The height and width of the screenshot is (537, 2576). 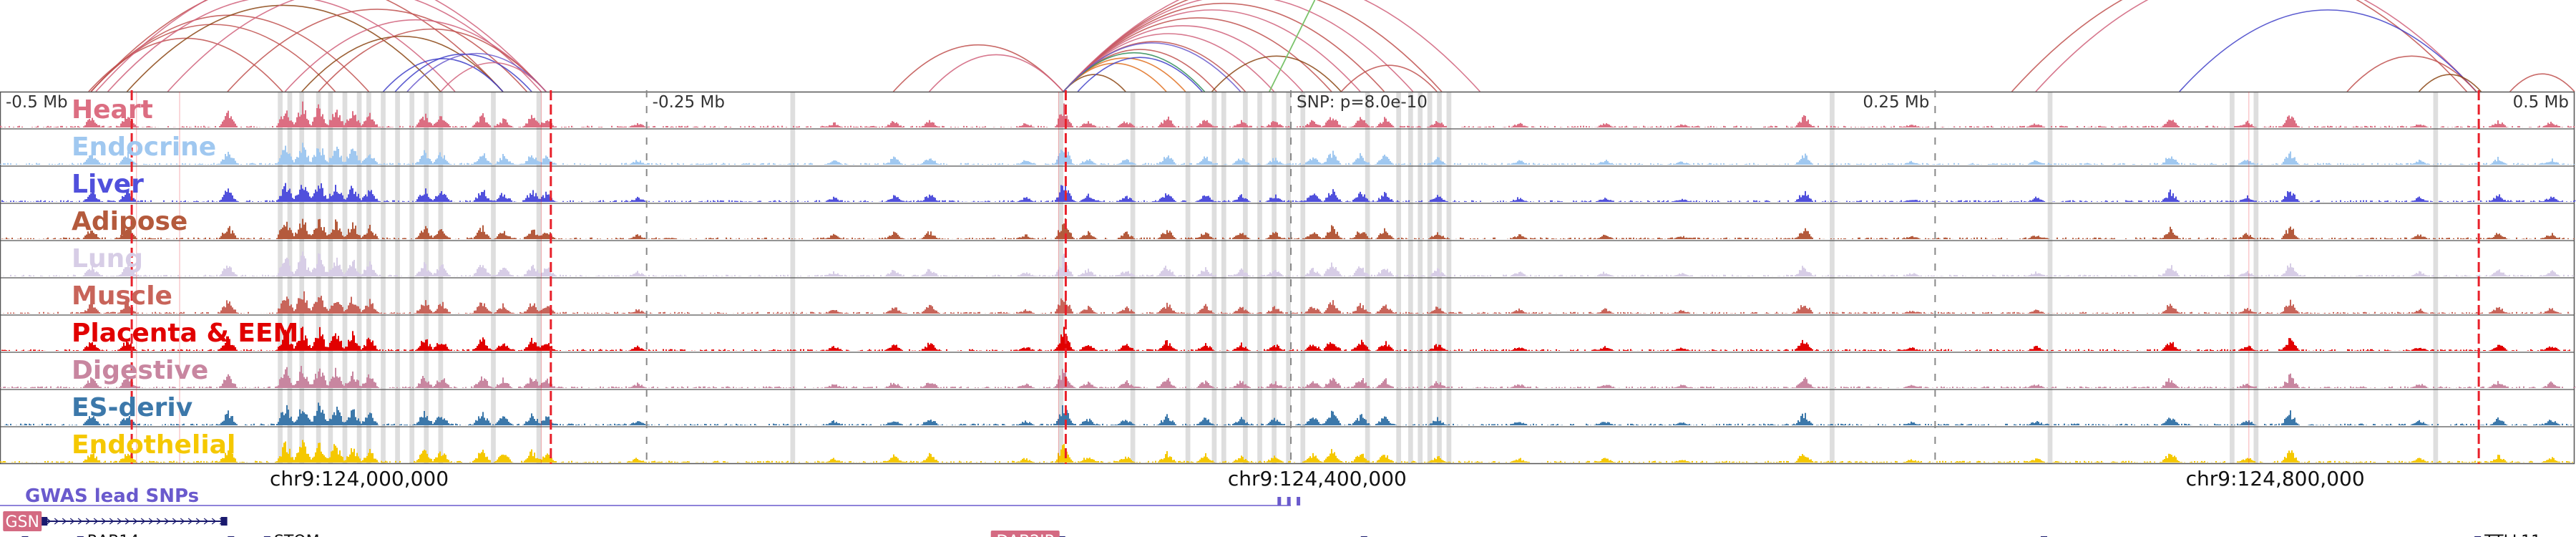 What do you see at coordinates (153, 445) in the screenshot?
I see `track-label: Endothelial` at bounding box center [153, 445].